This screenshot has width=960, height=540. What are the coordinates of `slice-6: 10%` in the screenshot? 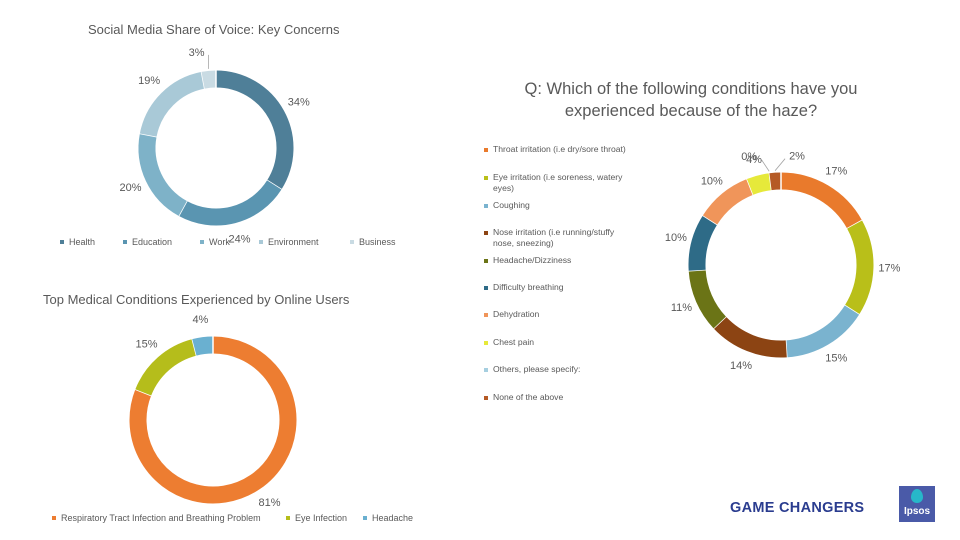 It's located at (728, 200).